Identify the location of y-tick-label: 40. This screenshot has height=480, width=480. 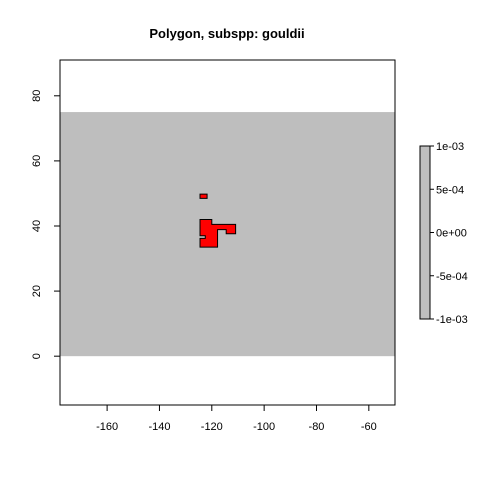
(37, 226).